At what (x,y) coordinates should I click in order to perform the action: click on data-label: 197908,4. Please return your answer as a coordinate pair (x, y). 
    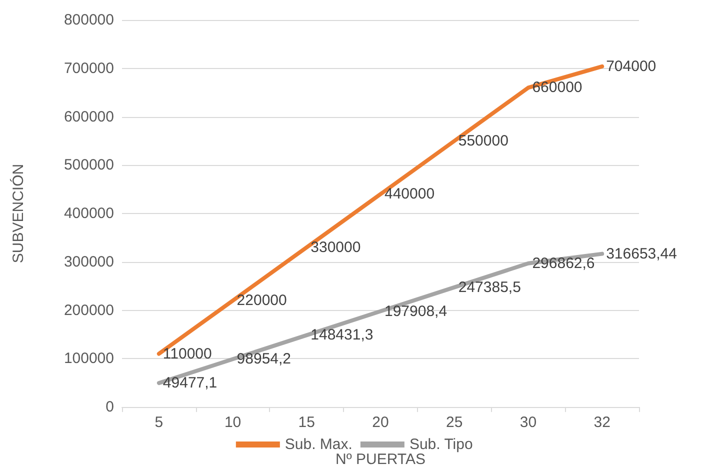
    Looking at the image, I should click on (416, 311).